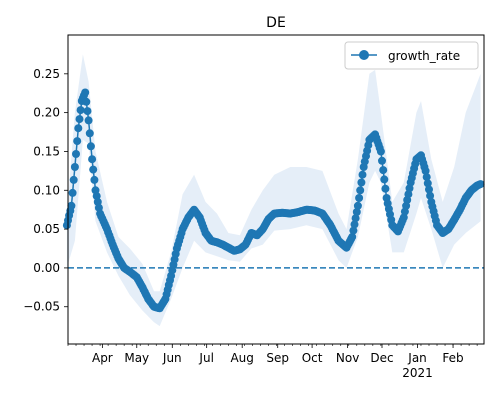  What do you see at coordinates (46, 113) in the screenshot?
I see `y-tick-label: 0.20` at bounding box center [46, 113].